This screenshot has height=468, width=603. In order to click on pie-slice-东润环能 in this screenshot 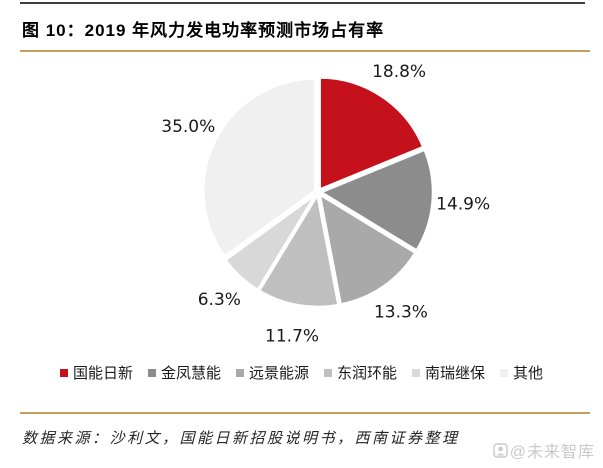, I will do `click(298, 251)`.